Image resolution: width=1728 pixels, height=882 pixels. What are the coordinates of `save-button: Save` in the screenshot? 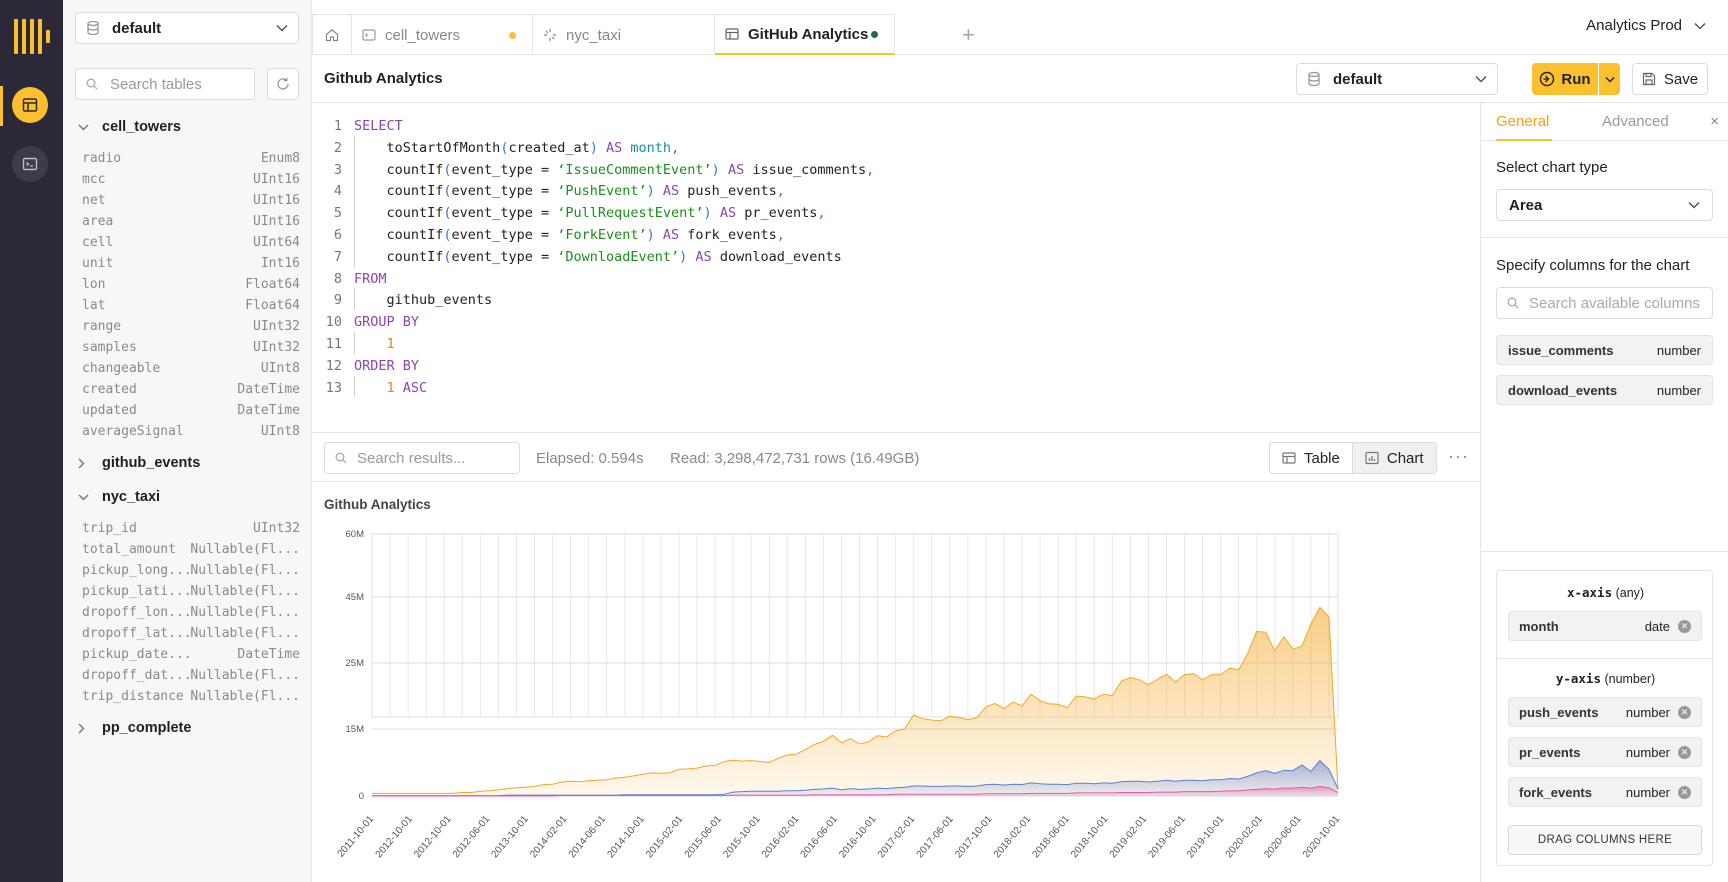 It's located at (1670, 79).